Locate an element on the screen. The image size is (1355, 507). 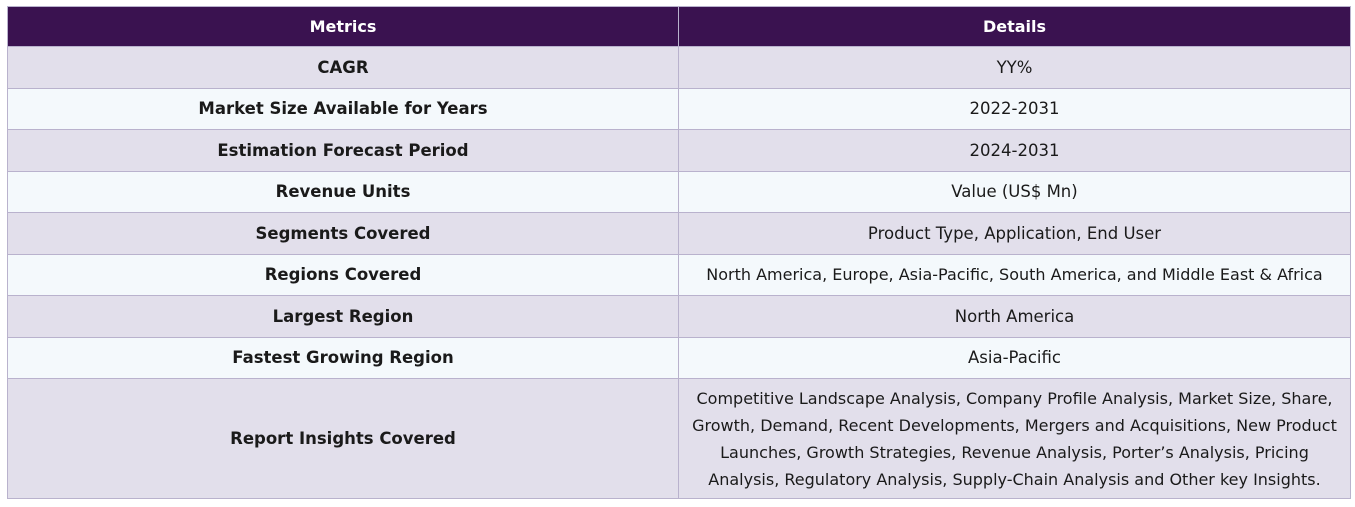
table-row: Largest Region North America is located at coordinates (679, 316).